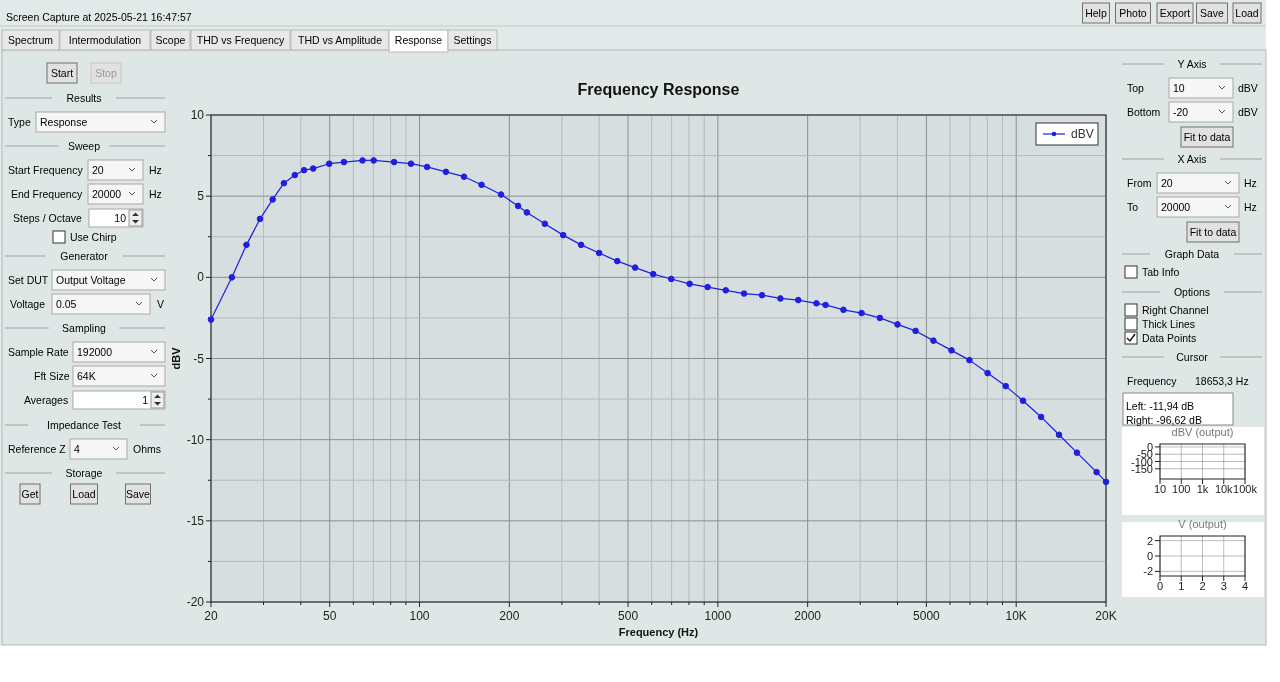 Image resolution: width=1280 pixels, height=682 pixels. I want to click on text: Start Frequency, so click(46, 170).